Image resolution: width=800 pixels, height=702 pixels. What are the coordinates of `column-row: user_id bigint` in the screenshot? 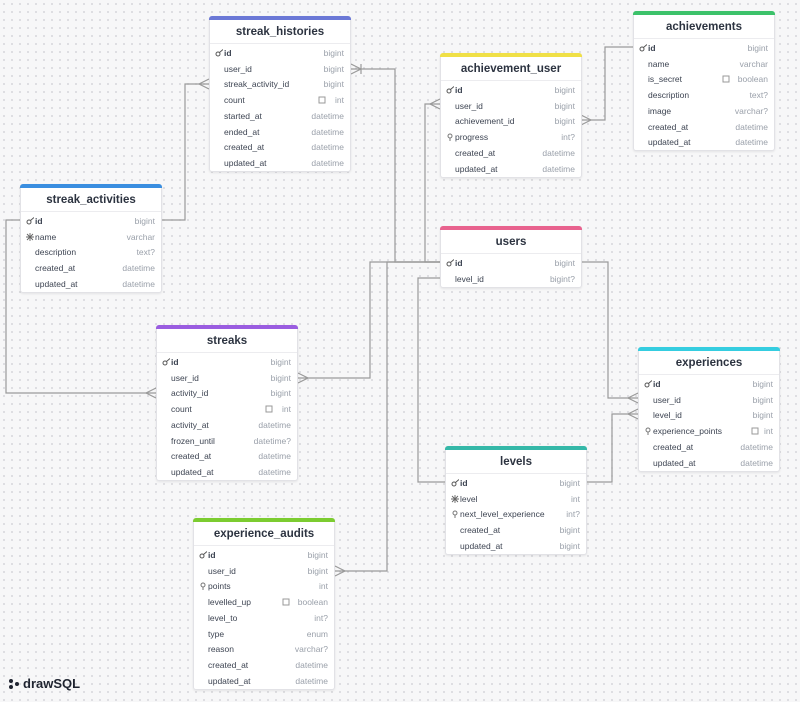 It's located at (511, 106).